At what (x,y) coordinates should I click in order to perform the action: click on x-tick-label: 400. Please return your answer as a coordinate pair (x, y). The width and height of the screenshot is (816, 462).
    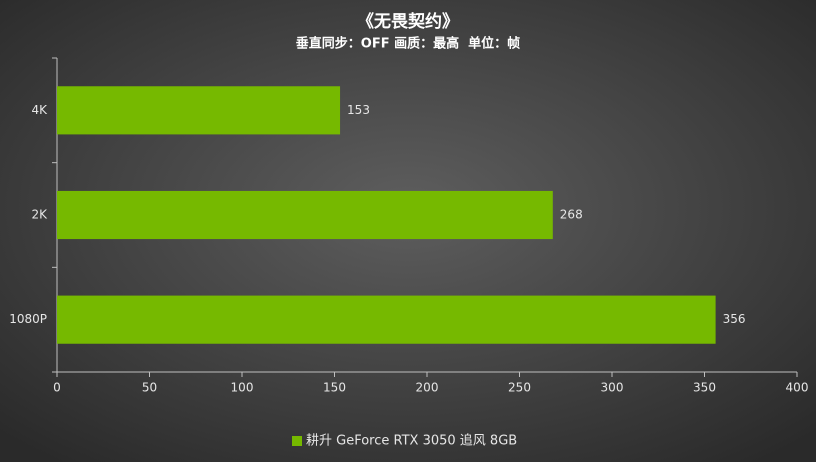
    Looking at the image, I should click on (797, 388).